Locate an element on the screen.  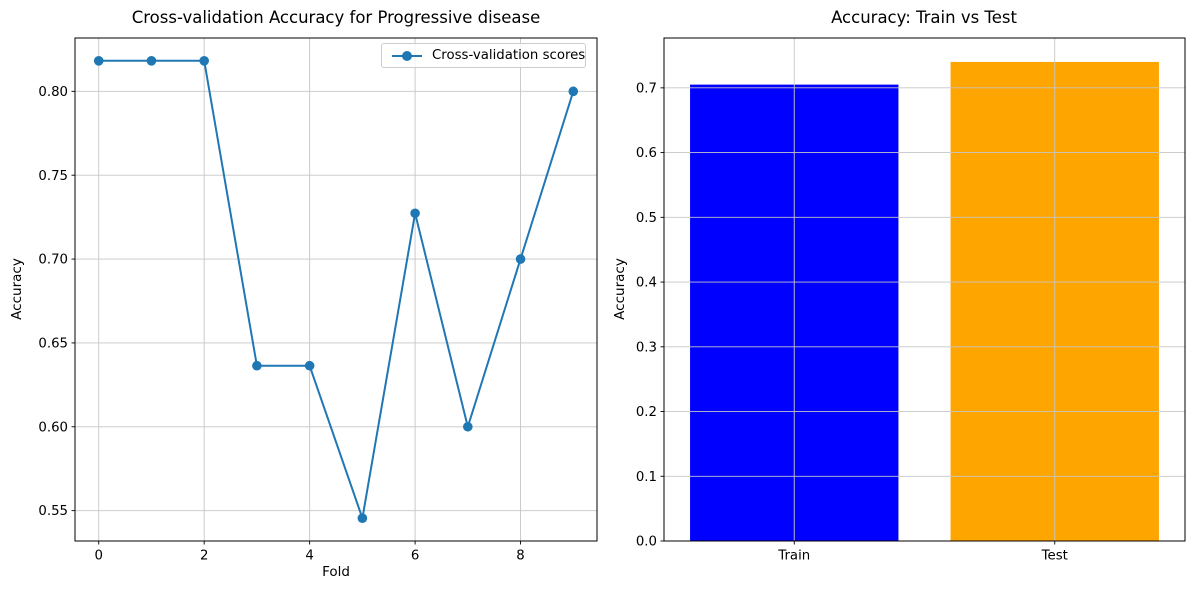
y-tick-label: 0.55 is located at coordinates (53, 511).